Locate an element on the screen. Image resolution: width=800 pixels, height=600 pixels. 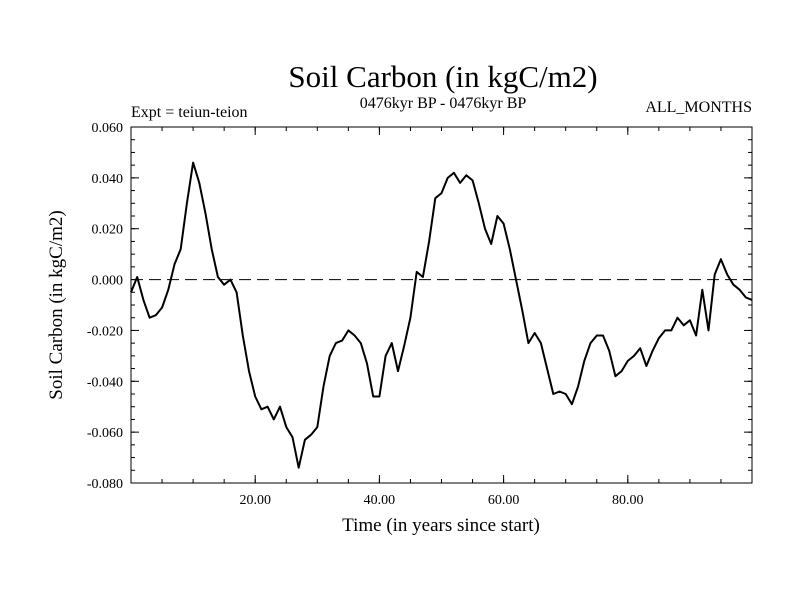
y-tick-label: 0.060 is located at coordinates (108, 128).